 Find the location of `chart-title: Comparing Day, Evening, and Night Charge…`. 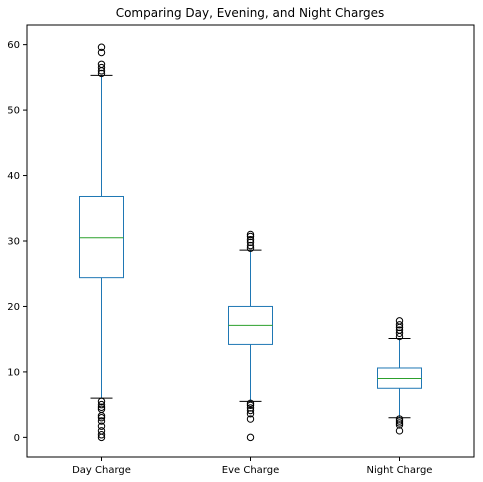

chart-title: Comparing Day, Evening, and Night Charge… is located at coordinates (250, 13).